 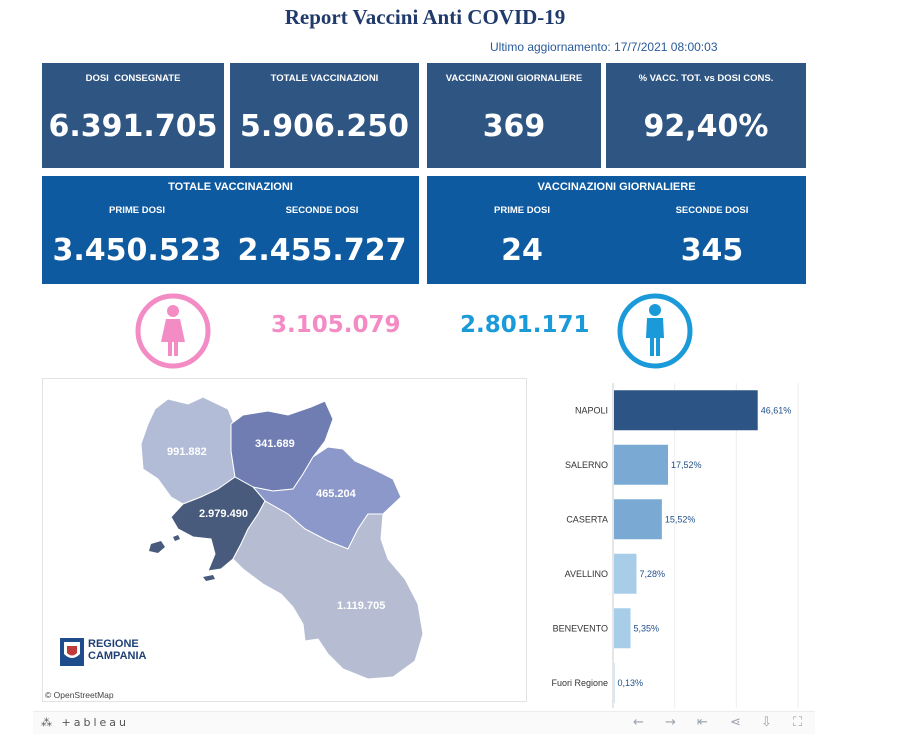 What do you see at coordinates (328, 590) in the screenshot?
I see `province-salerno` at bounding box center [328, 590].